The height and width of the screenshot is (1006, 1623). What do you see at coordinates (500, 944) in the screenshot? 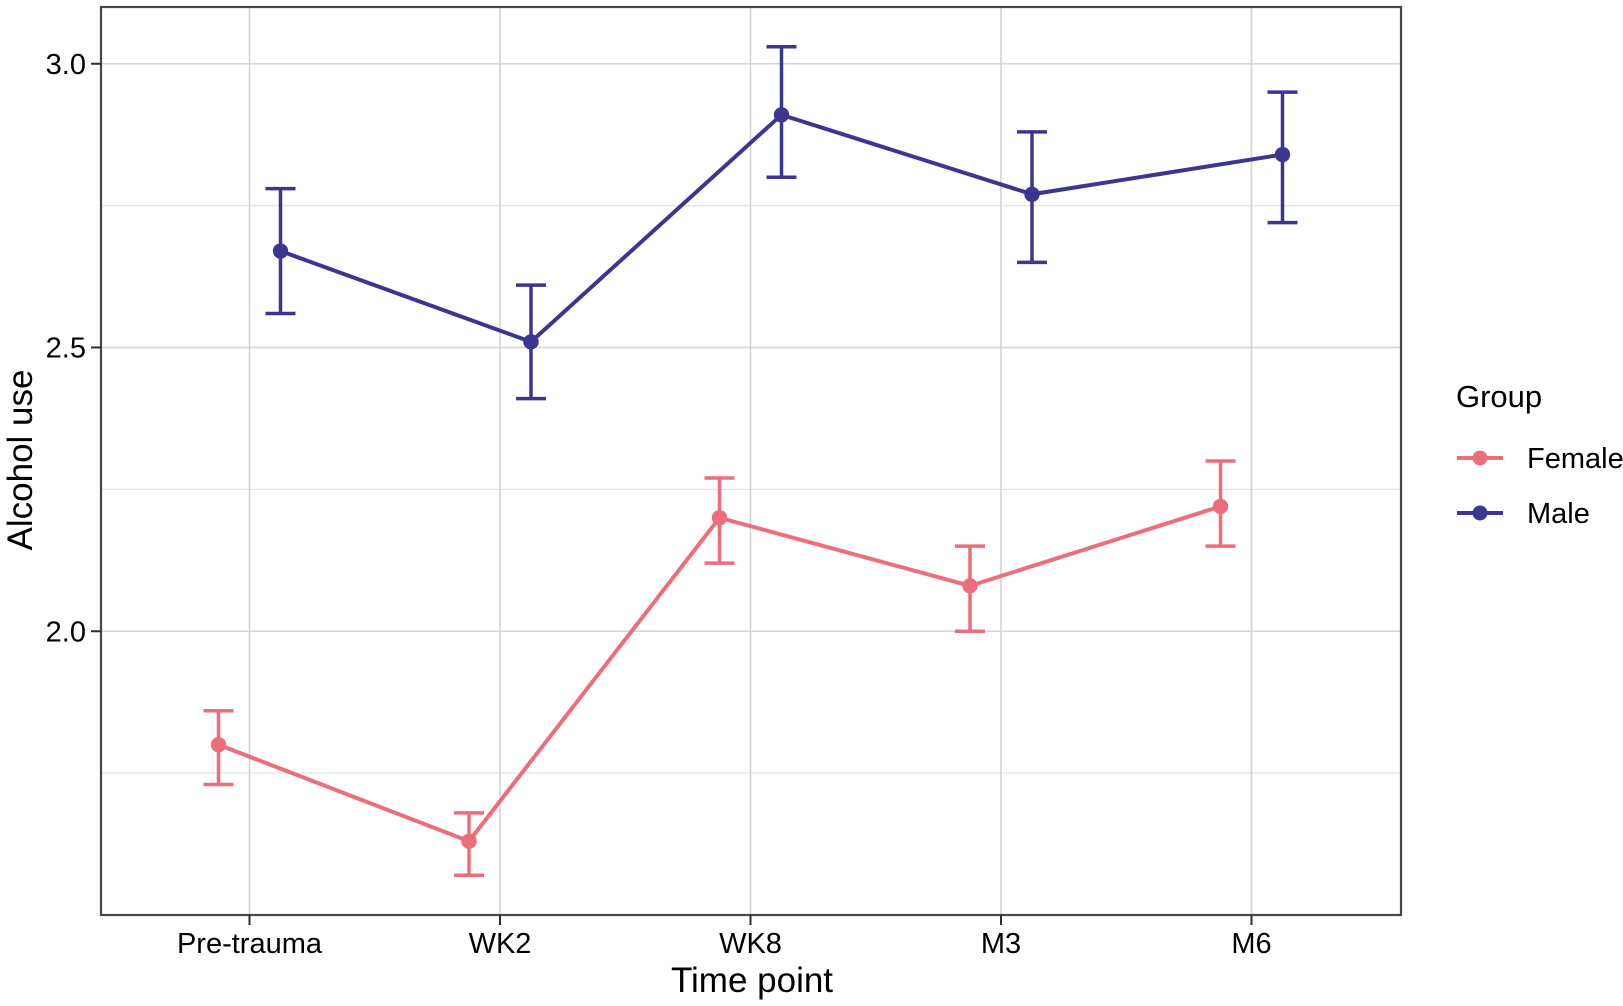
I see `x-tick-label: WK2` at bounding box center [500, 944].